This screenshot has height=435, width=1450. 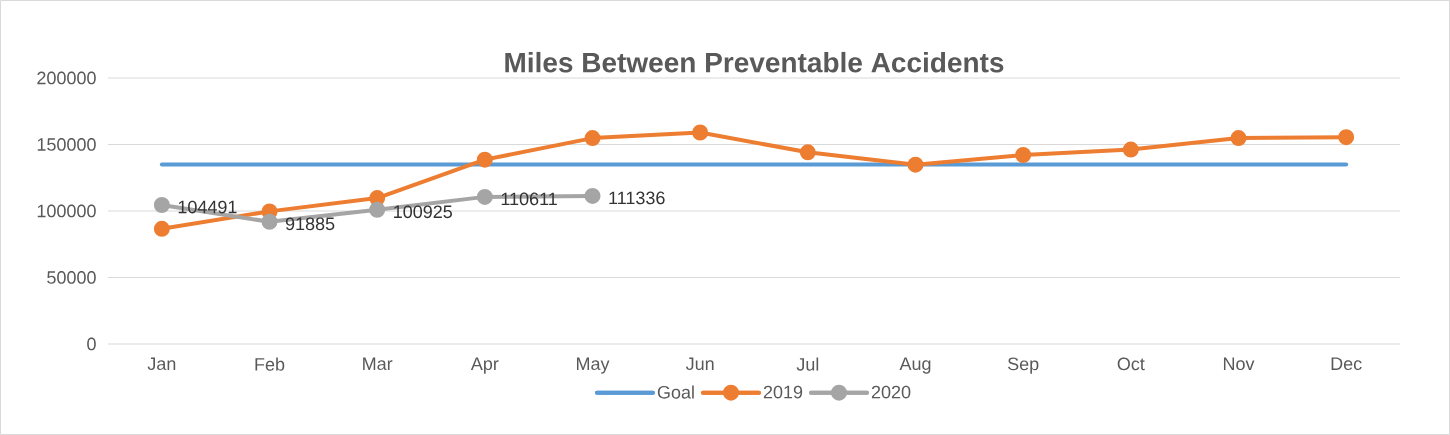 What do you see at coordinates (71, 277) in the screenshot?
I see `y-tick-label: 50000` at bounding box center [71, 277].